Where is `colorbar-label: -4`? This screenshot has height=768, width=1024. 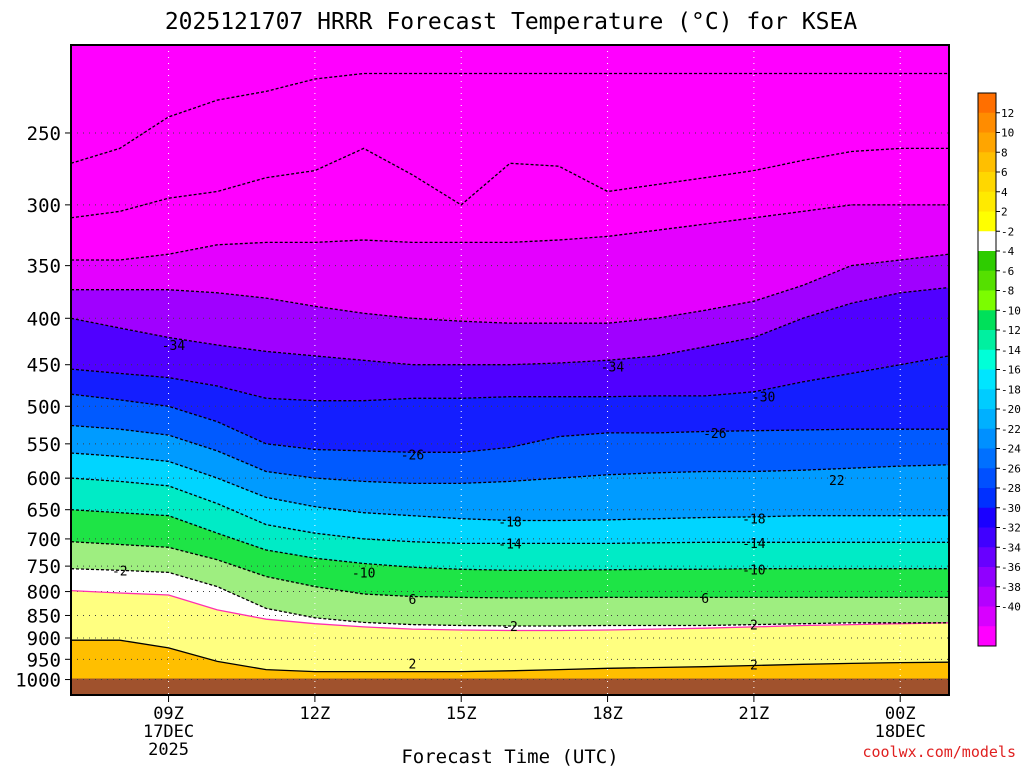
colorbar-label: -4 is located at coordinates (1008, 251).